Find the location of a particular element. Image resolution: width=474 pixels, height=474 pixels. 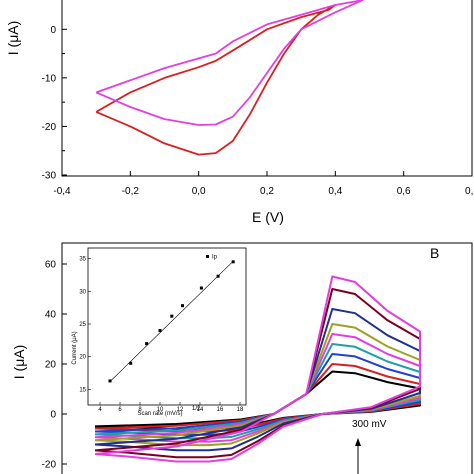

b-y-tick-label: 0 is located at coordinates (53, 415).